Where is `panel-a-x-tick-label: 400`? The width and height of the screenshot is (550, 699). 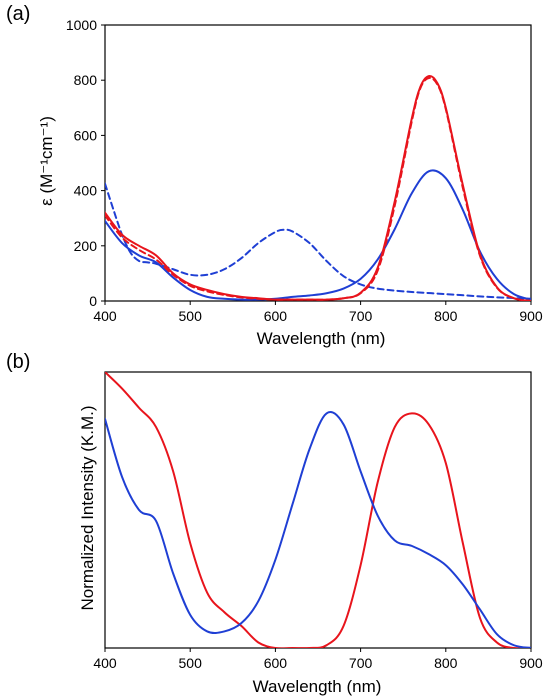 panel-a-x-tick-label: 400 is located at coordinates (105, 316).